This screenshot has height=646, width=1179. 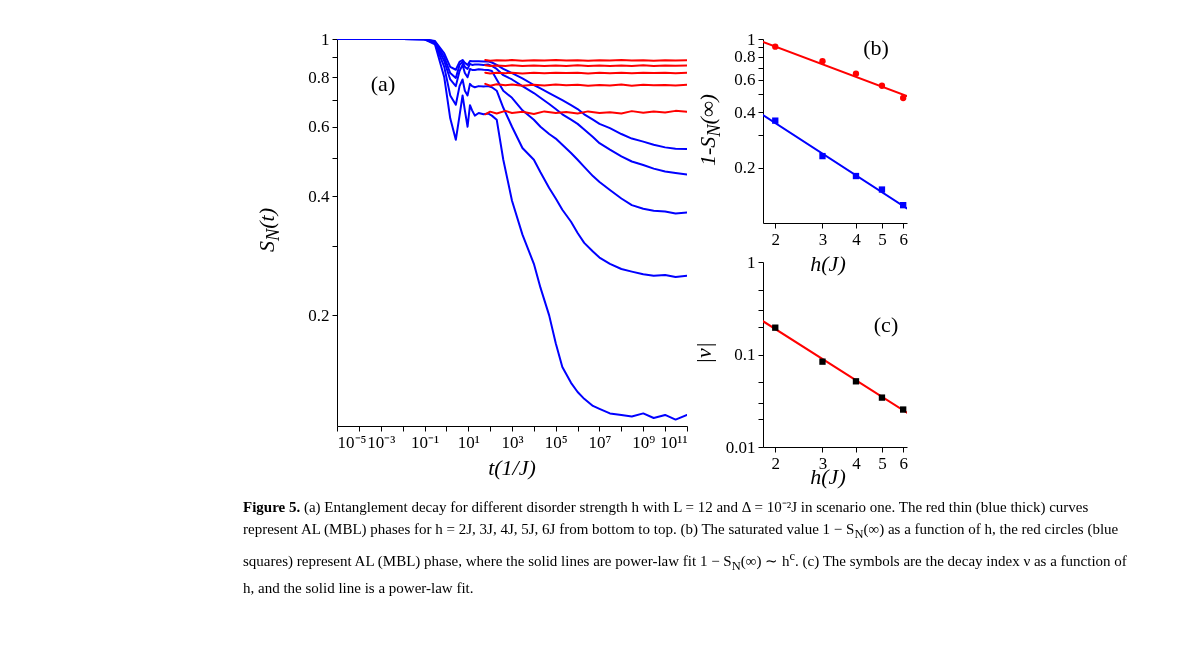 I want to click on x-tick-label: 10¹¹, so click(x=674, y=442).